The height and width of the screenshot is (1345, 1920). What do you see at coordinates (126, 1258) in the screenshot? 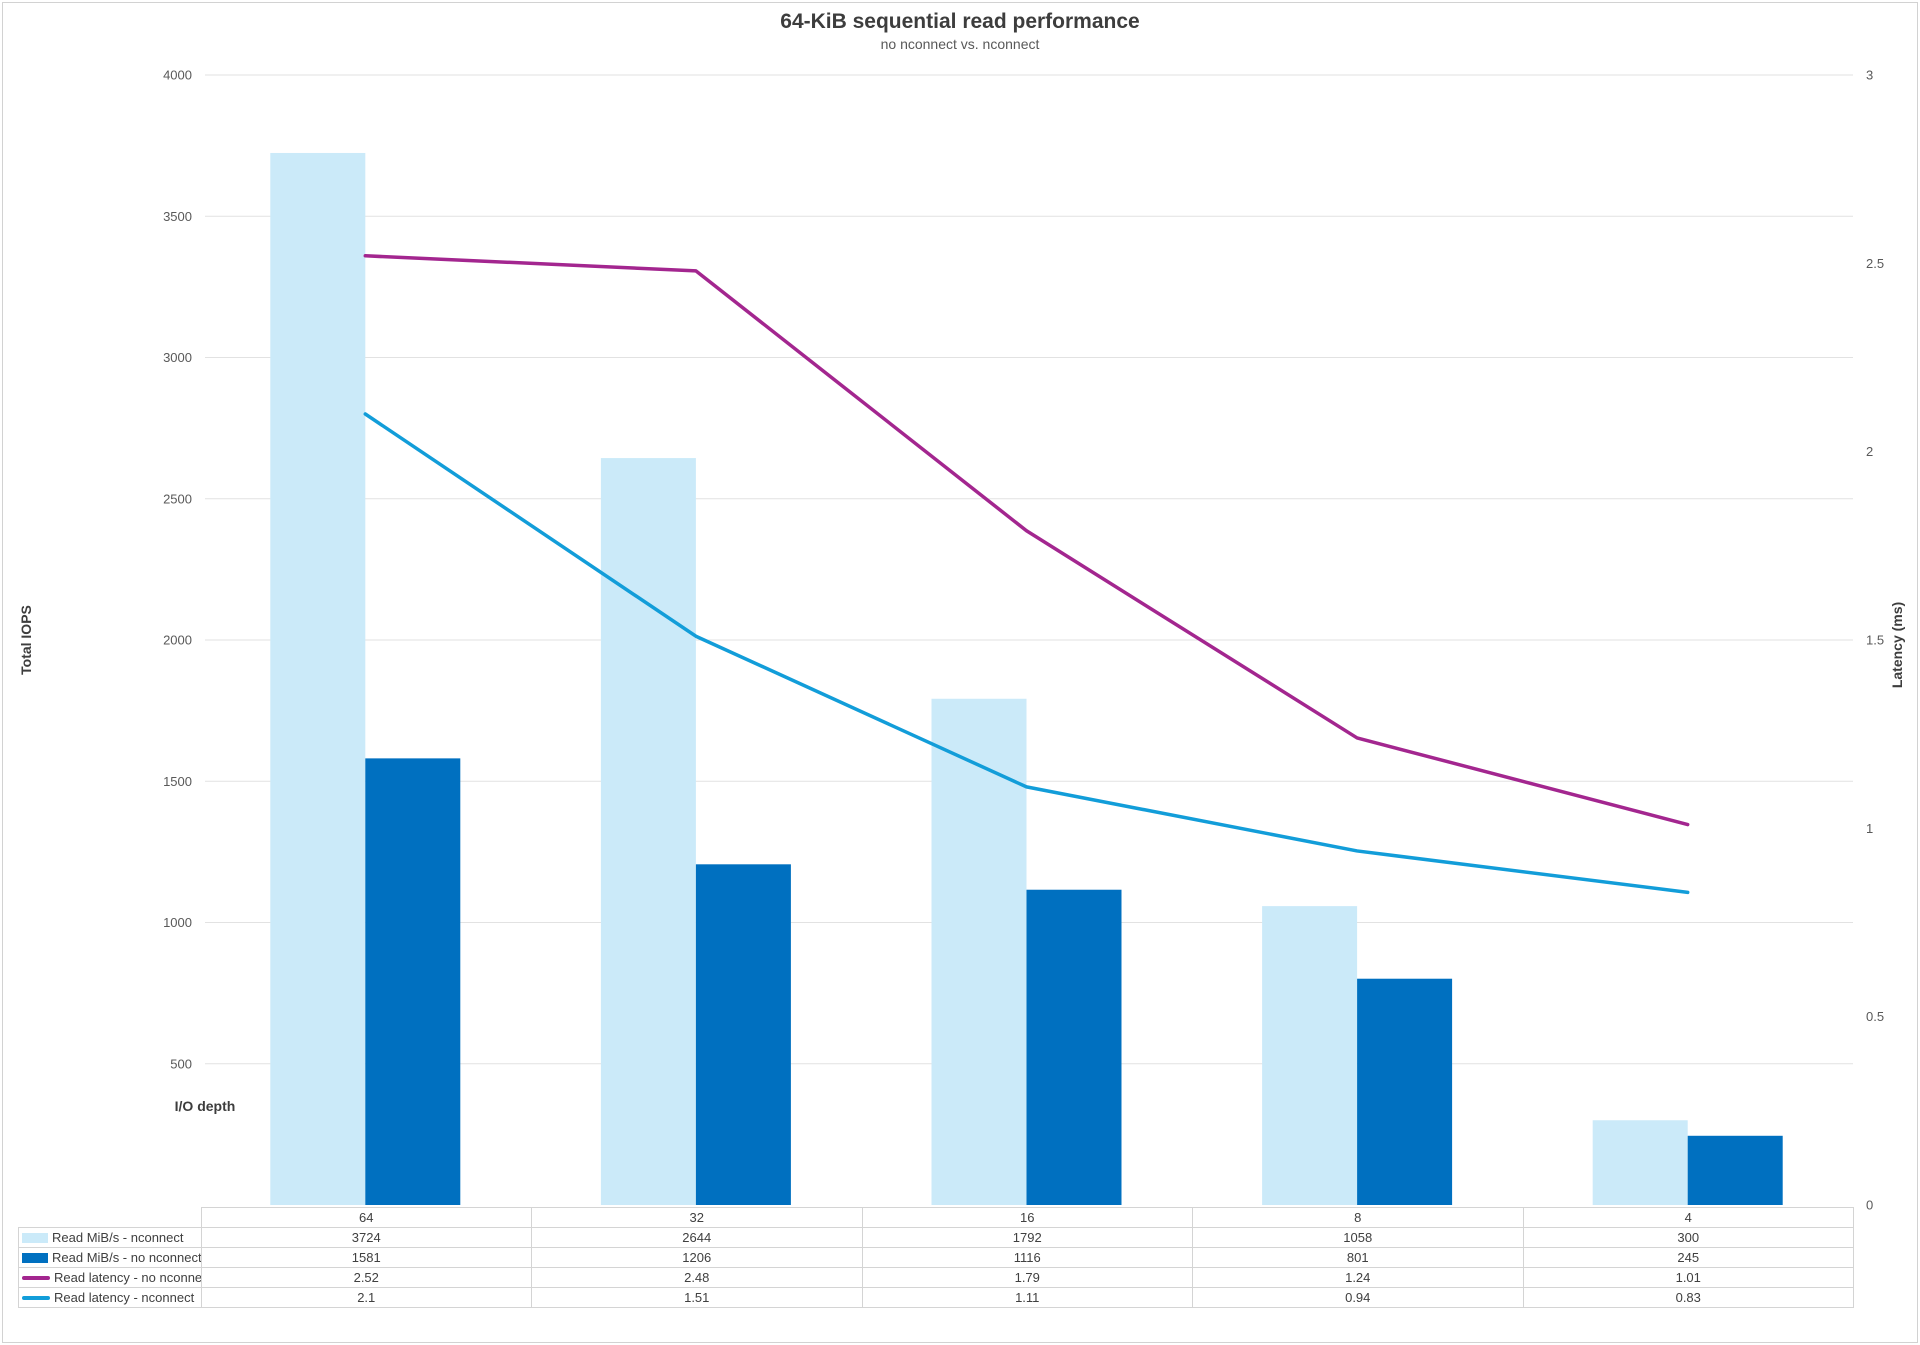
I see `legend-label: Read MiB/s - no nconnect` at bounding box center [126, 1258].